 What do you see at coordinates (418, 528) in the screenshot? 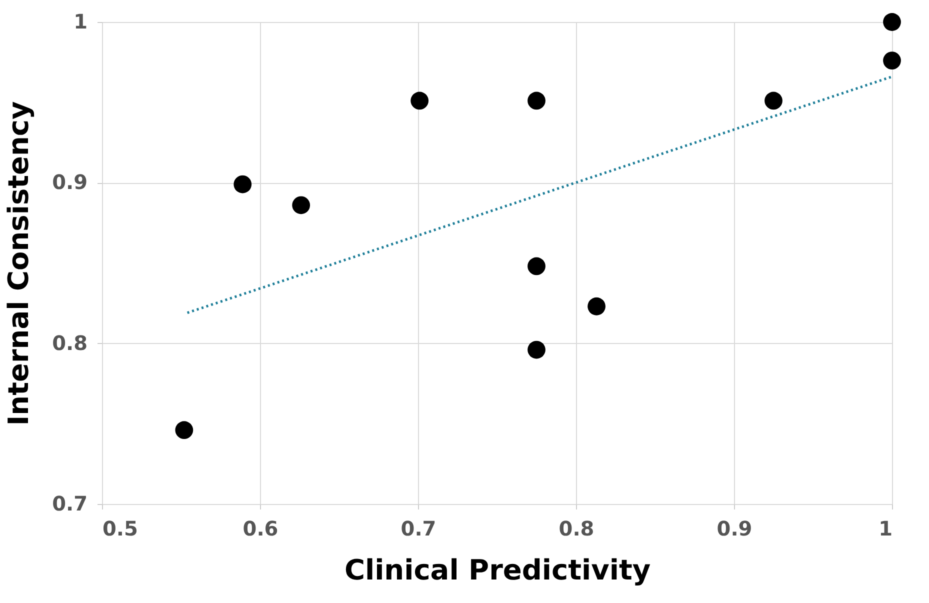
I see `x-tick-label: 0.7` at bounding box center [418, 528].